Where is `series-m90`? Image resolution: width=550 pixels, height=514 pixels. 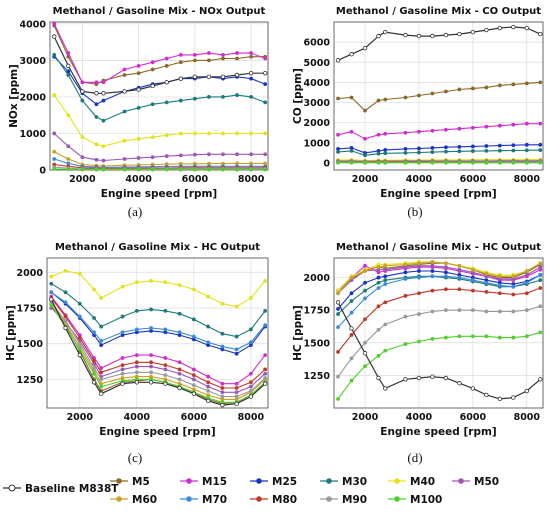
series-m90 is located at coordinates (158, 349).